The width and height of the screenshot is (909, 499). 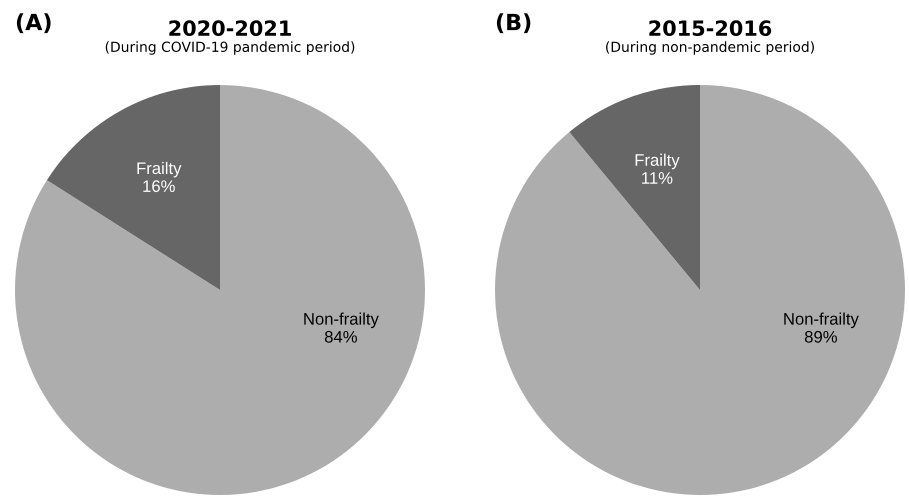 I want to click on chart-subtitle: (During COVID-19 pandemic period), so click(x=230, y=48).